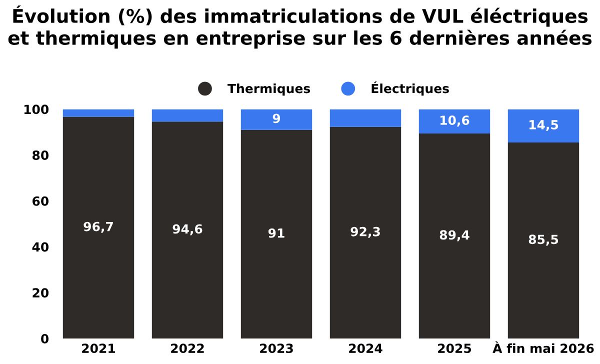  I want to click on data-label: 91, so click(276, 233).